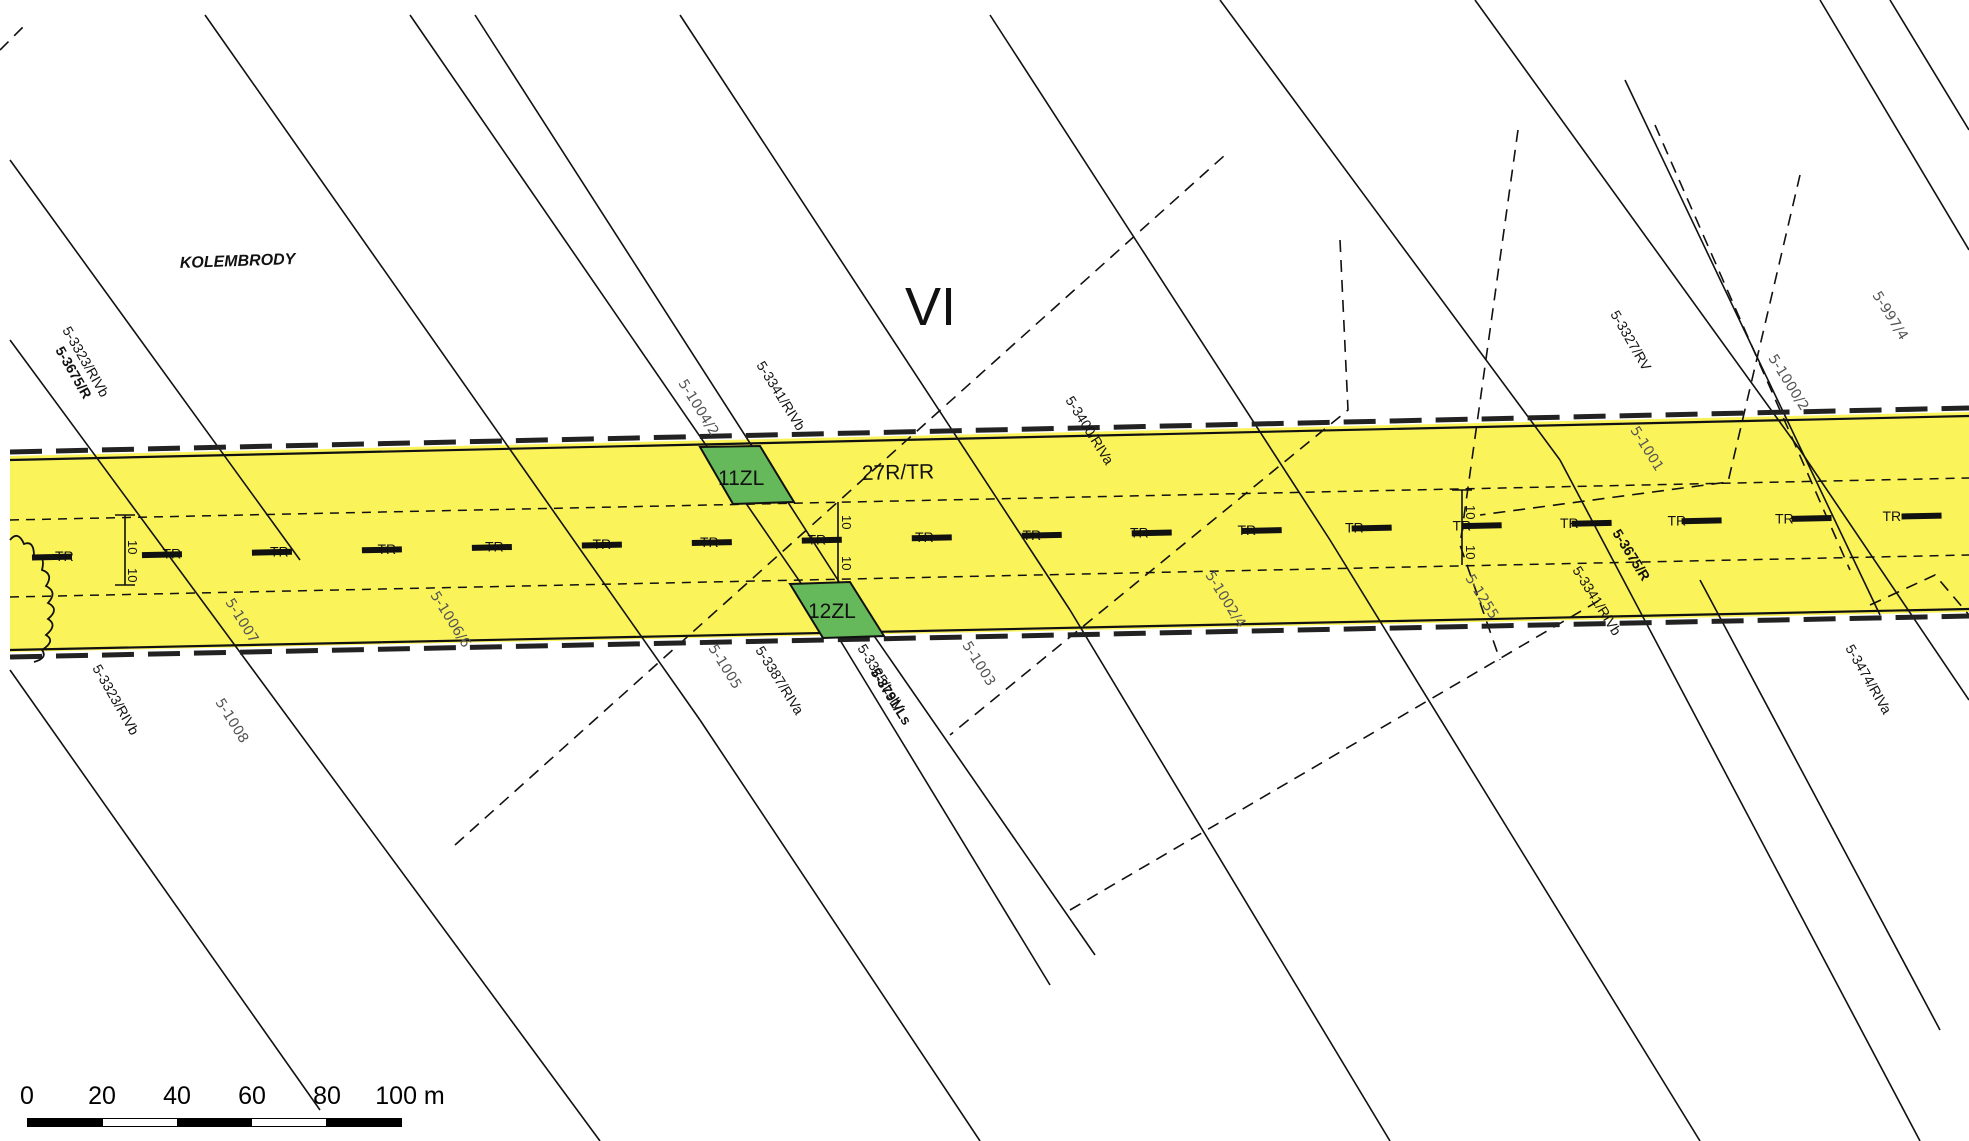 This screenshot has width=1969, height=1141. Describe the element at coordinates (252, 1096) in the screenshot. I see `scale-label-60: 60` at that location.